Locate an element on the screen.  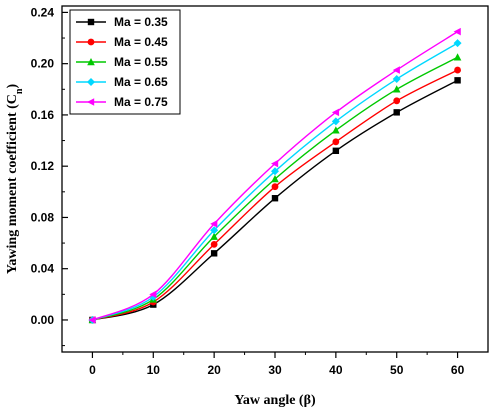
x-tick-label: 40 is located at coordinates (336, 370).